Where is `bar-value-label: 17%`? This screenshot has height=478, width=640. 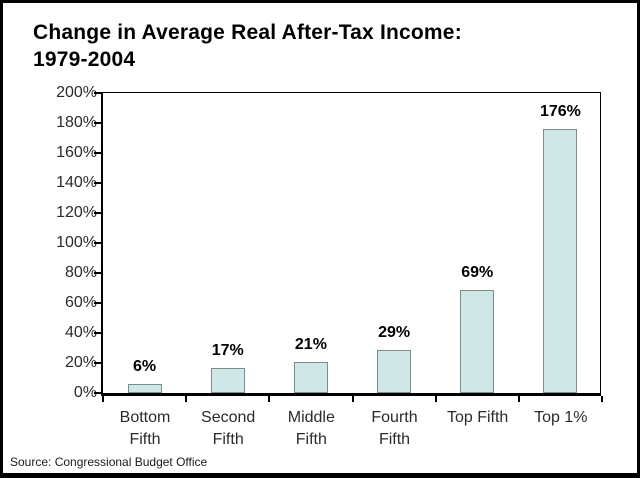
bar-value-label: 17% is located at coordinates (227, 350).